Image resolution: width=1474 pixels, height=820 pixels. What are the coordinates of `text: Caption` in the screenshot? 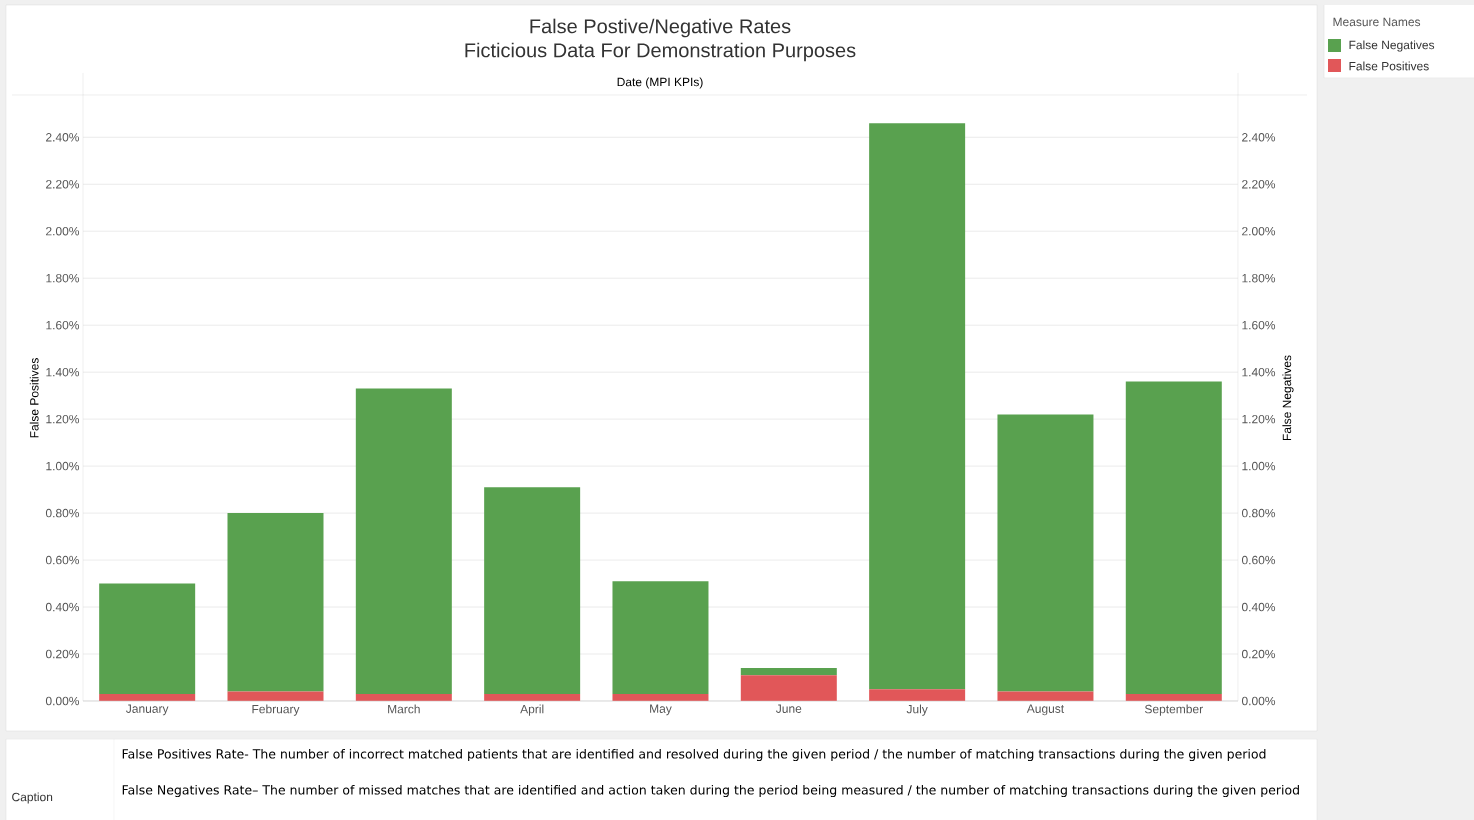 It's located at (32, 798).